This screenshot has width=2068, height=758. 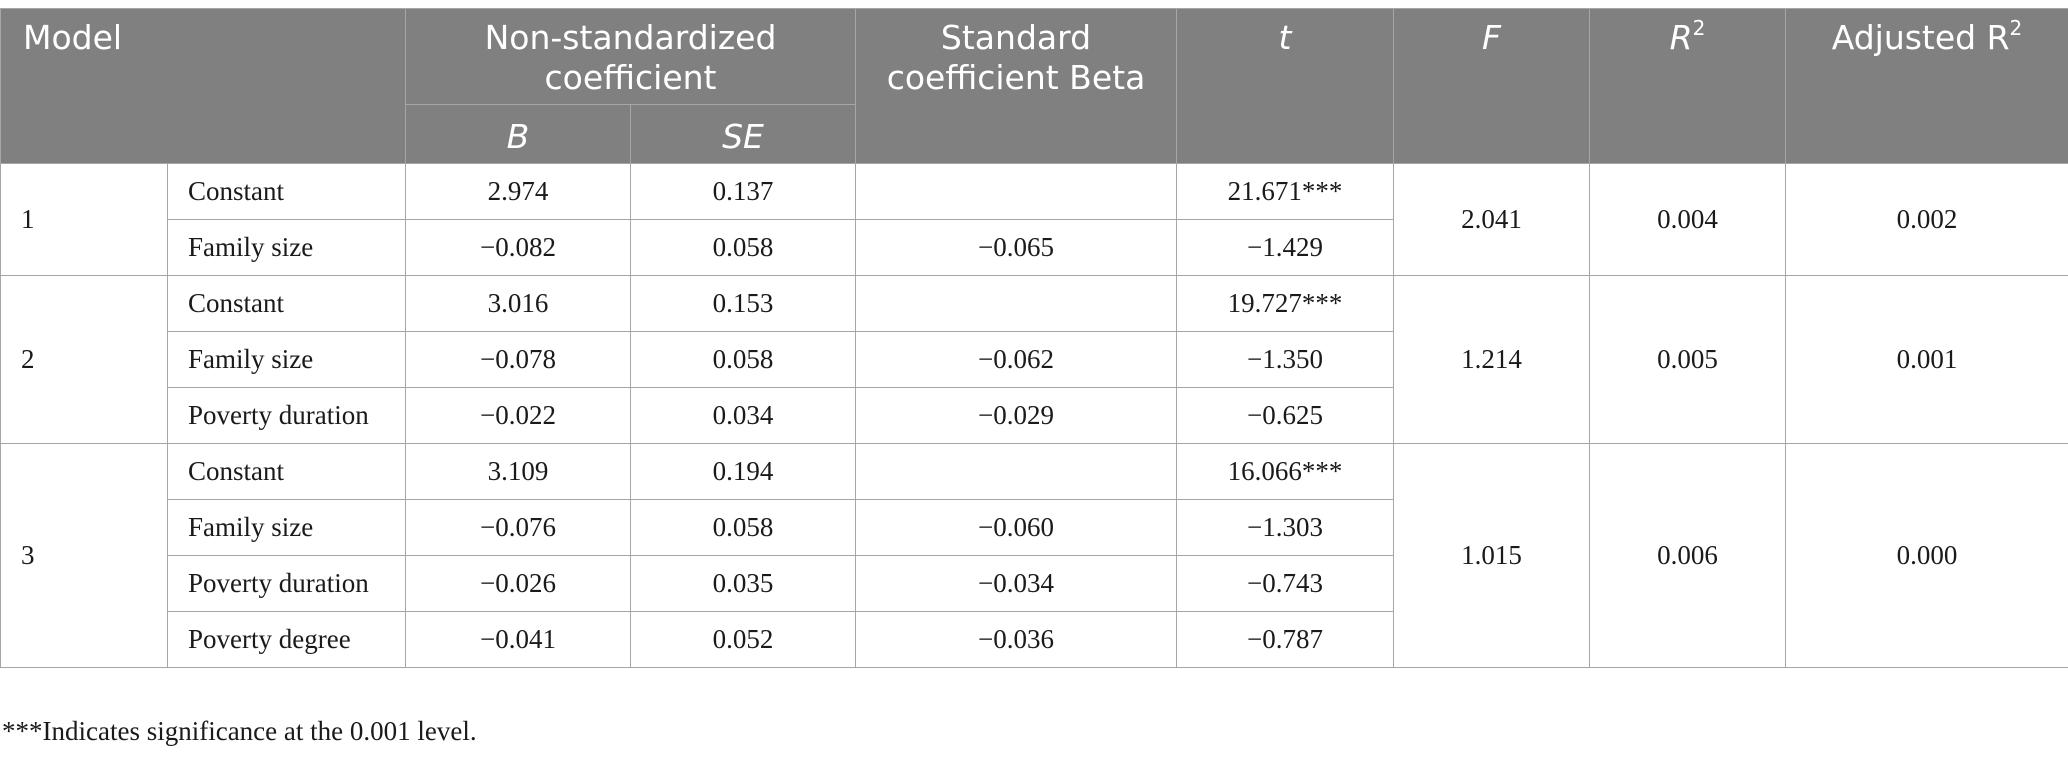 What do you see at coordinates (1016, 247) in the screenshot?
I see `coef-beta: −0.065` at bounding box center [1016, 247].